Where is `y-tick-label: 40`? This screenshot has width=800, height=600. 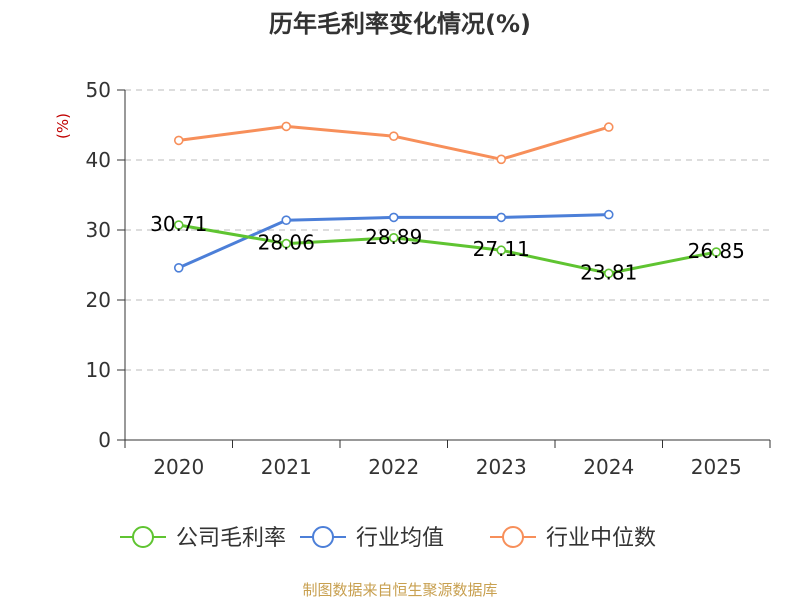
y-tick-label: 40 is located at coordinates (98, 160).